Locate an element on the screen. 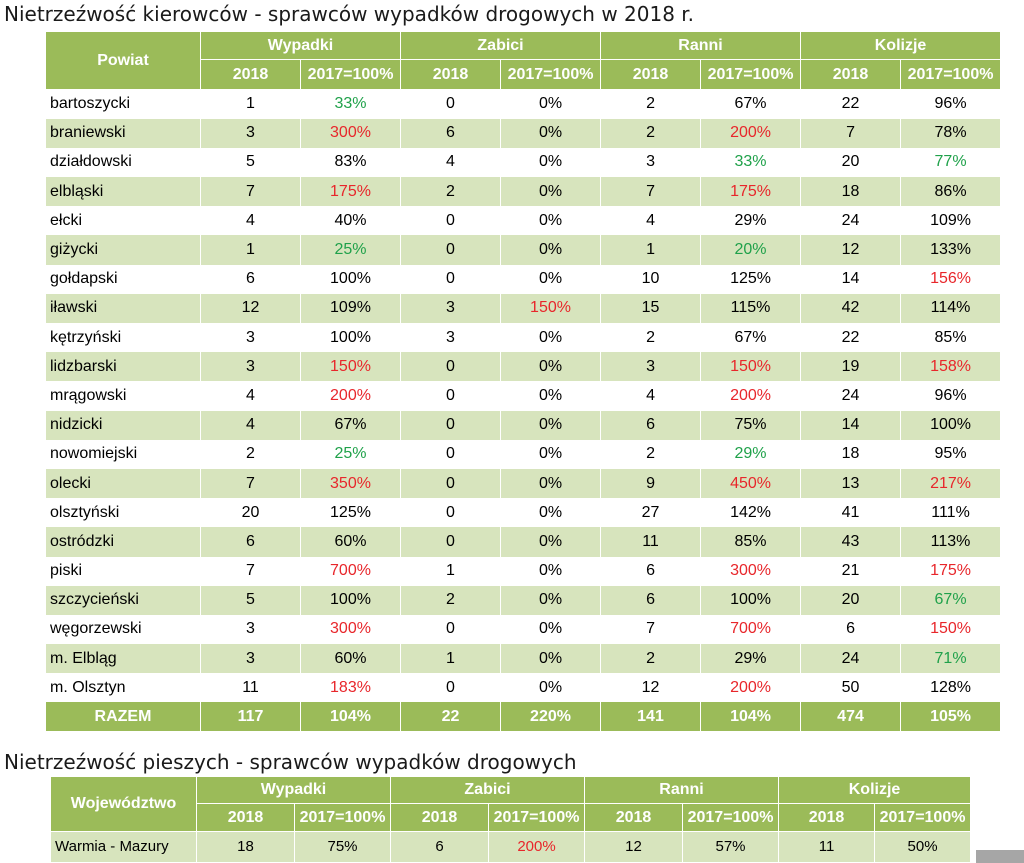 This screenshot has width=1024, height=863. row-name: iławski is located at coordinates (123, 308).